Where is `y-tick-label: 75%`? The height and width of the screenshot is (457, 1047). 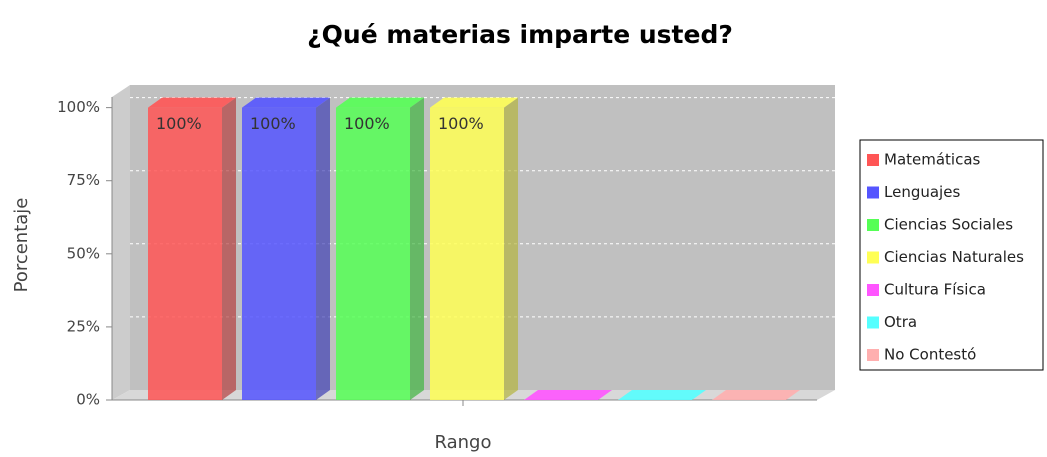
y-tick-label: 75% is located at coordinates (83, 180).